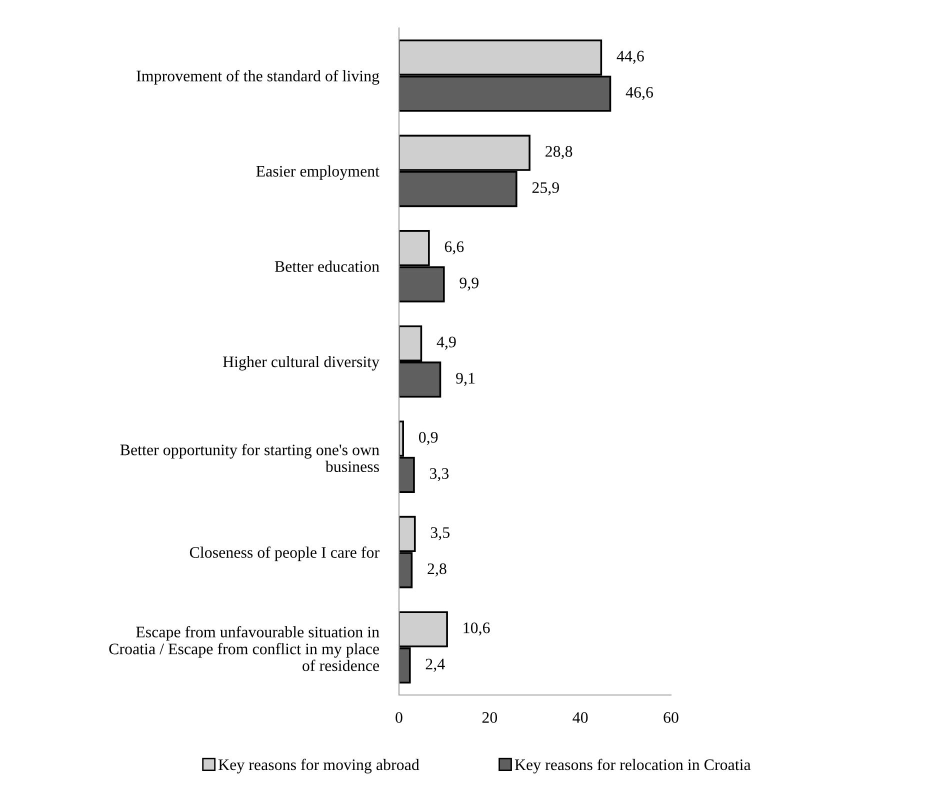 The height and width of the screenshot is (795, 935). What do you see at coordinates (490, 717) in the screenshot?
I see `x-tick-label: 20` at bounding box center [490, 717].